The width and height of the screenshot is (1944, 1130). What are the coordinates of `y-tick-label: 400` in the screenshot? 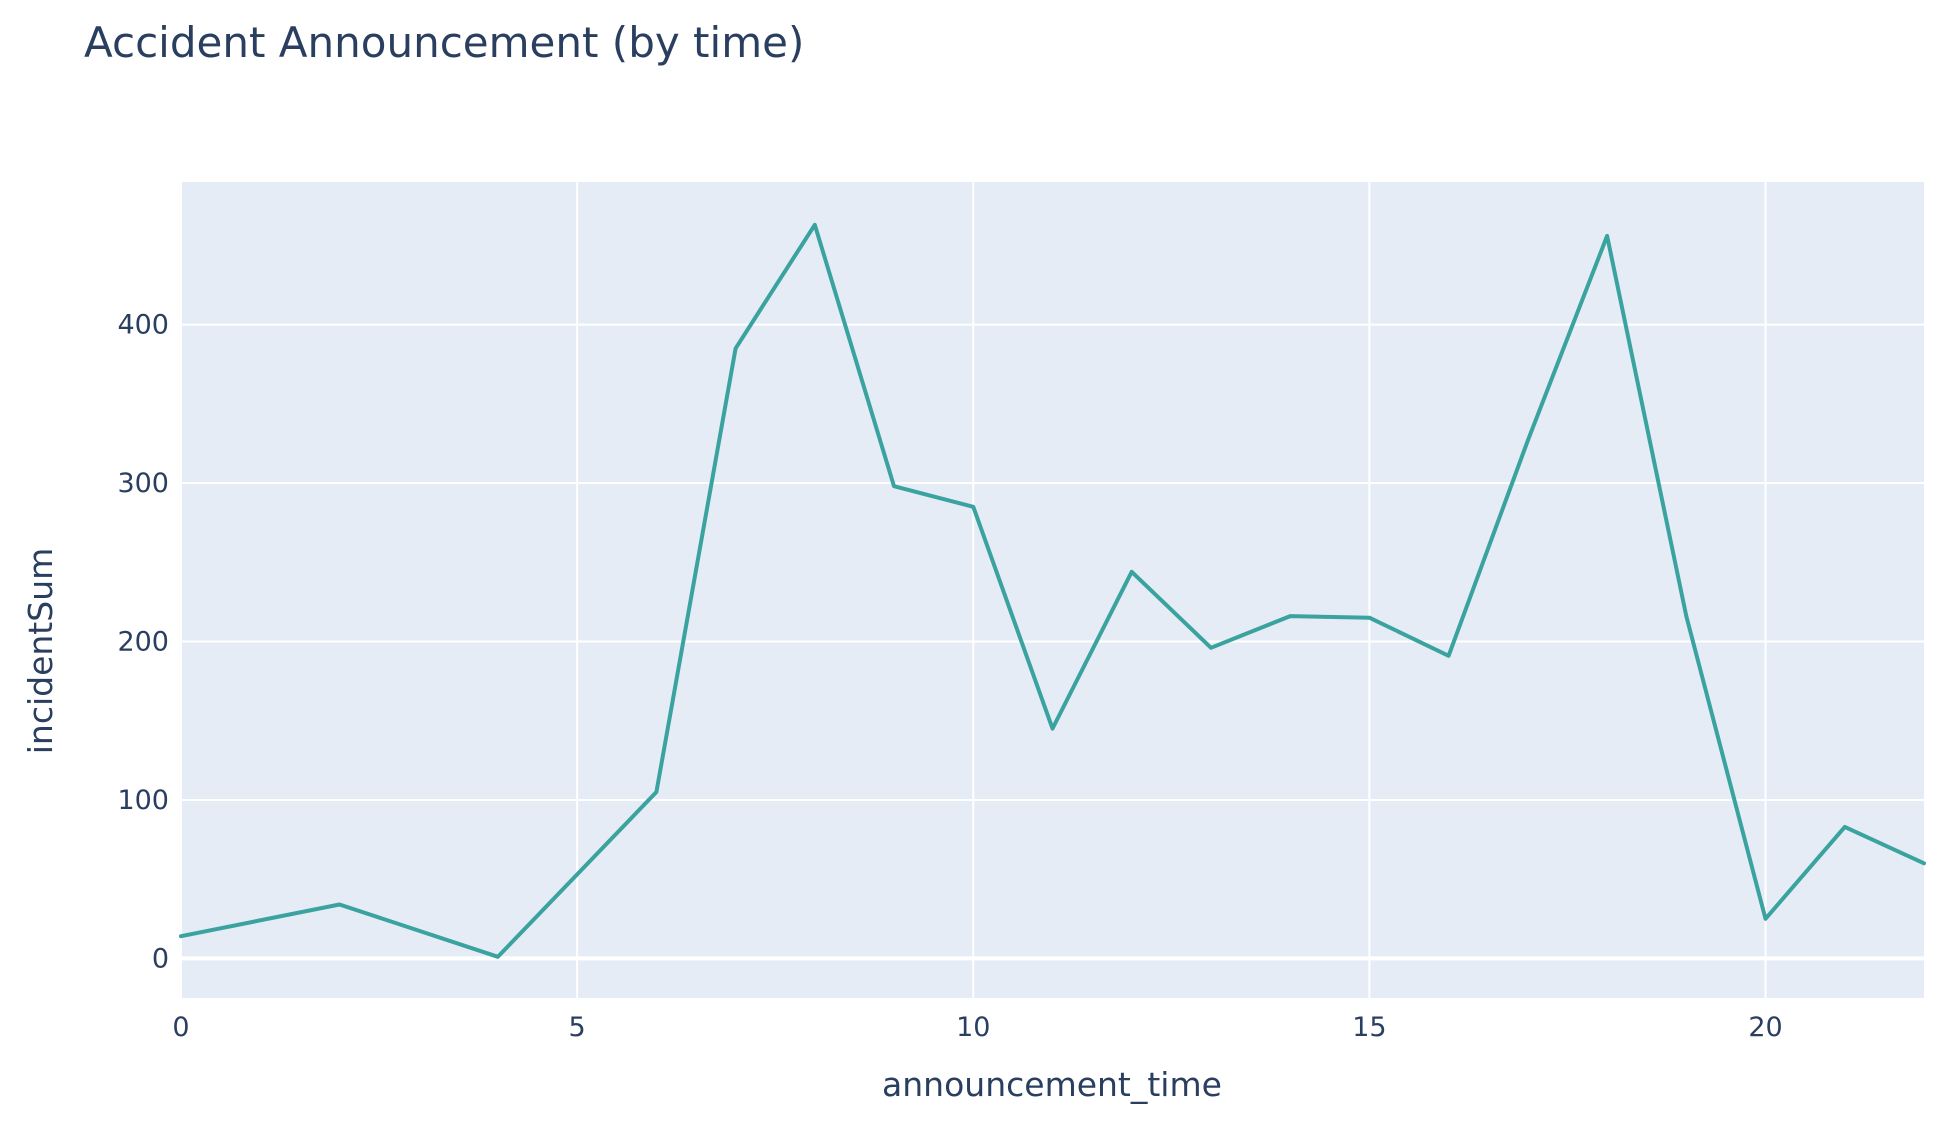 It's located at (143, 325).